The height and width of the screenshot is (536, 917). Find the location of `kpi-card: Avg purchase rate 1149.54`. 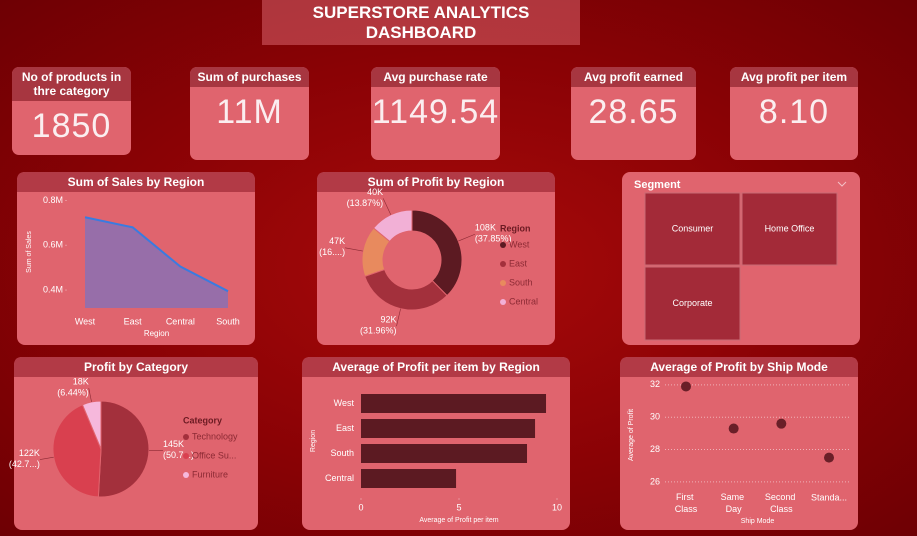

kpi-card: Avg purchase rate 1149.54 is located at coordinates (435, 113).